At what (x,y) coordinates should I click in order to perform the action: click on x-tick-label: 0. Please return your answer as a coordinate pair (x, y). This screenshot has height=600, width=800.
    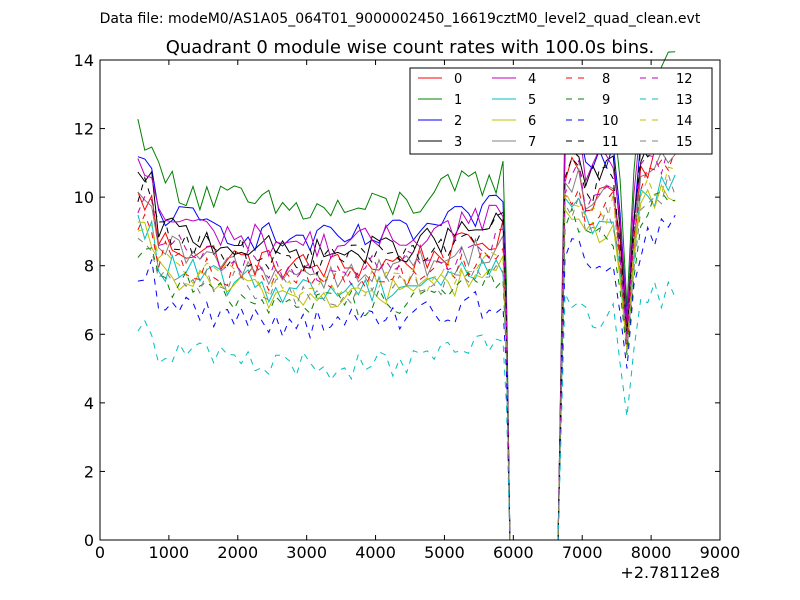
    Looking at the image, I should click on (100, 552).